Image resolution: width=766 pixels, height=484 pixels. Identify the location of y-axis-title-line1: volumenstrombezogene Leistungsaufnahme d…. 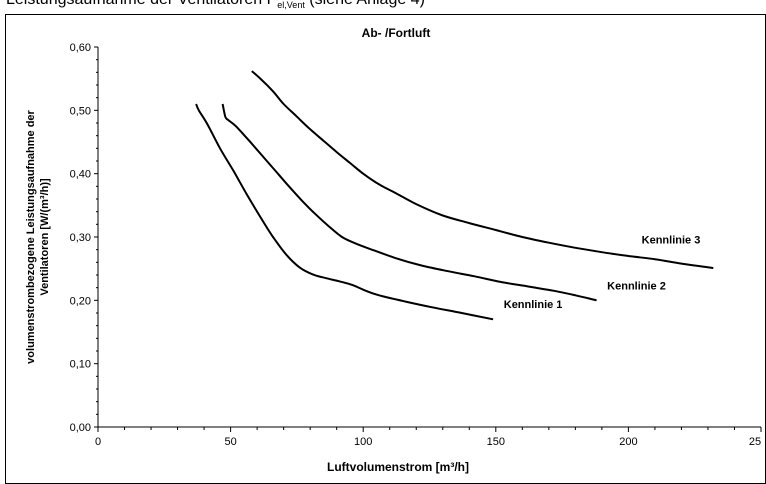
(31, 236).